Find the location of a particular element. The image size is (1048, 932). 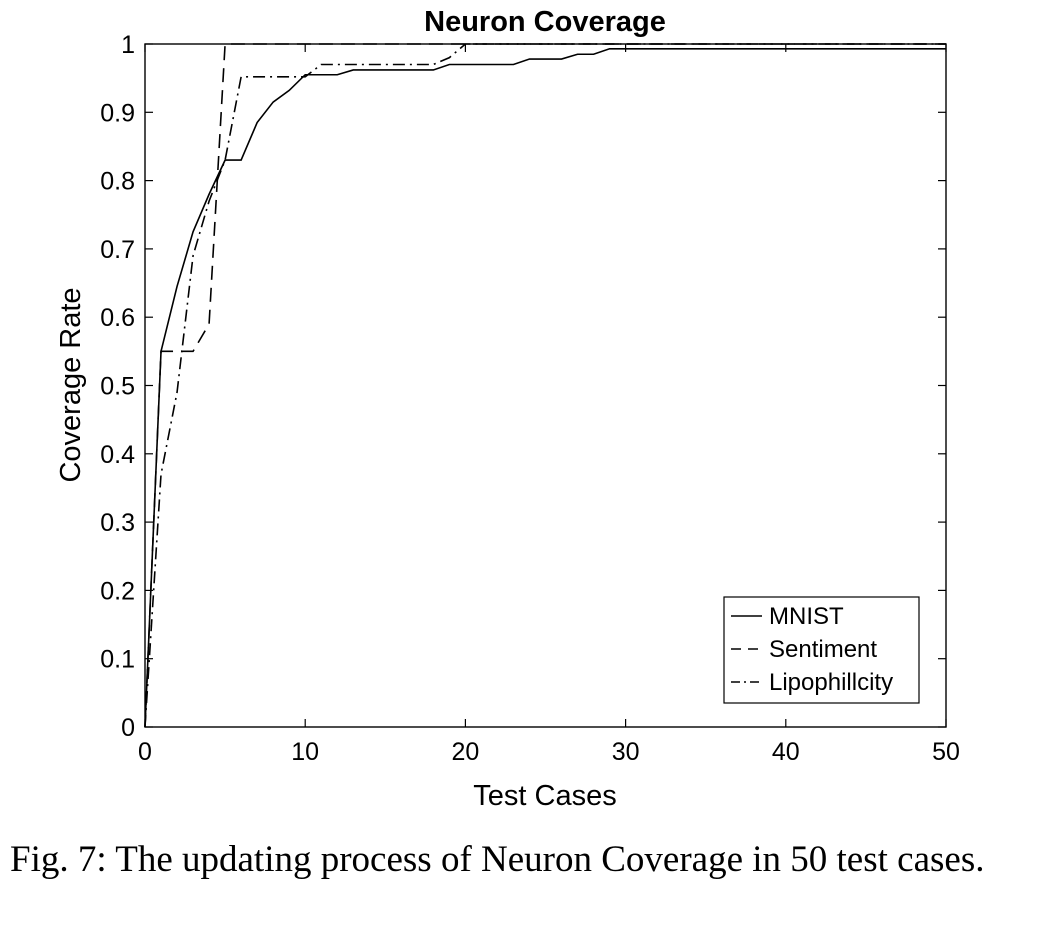

y-tick-label: 0.1 is located at coordinates (117, 660).